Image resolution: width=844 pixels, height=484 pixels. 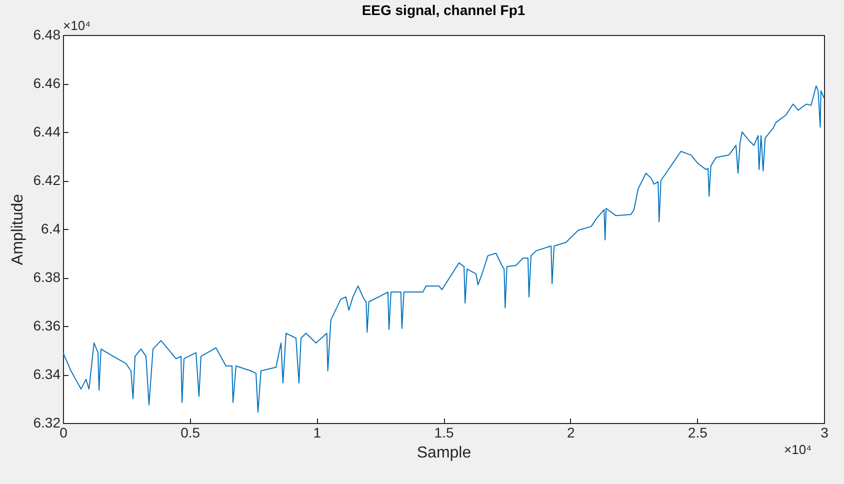 I want to click on x-tick-label: 3, so click(x=824, y=432).